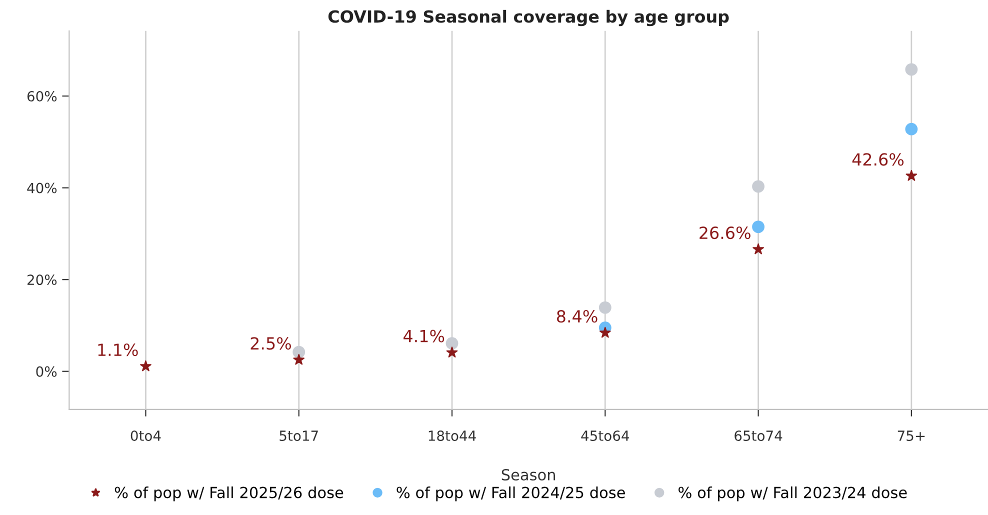 The image size is (988, 515). What do you see at coordinates (878, 159) in the screenshot?
I see `data-label: 42.6%` at bounding box center [878, 159].